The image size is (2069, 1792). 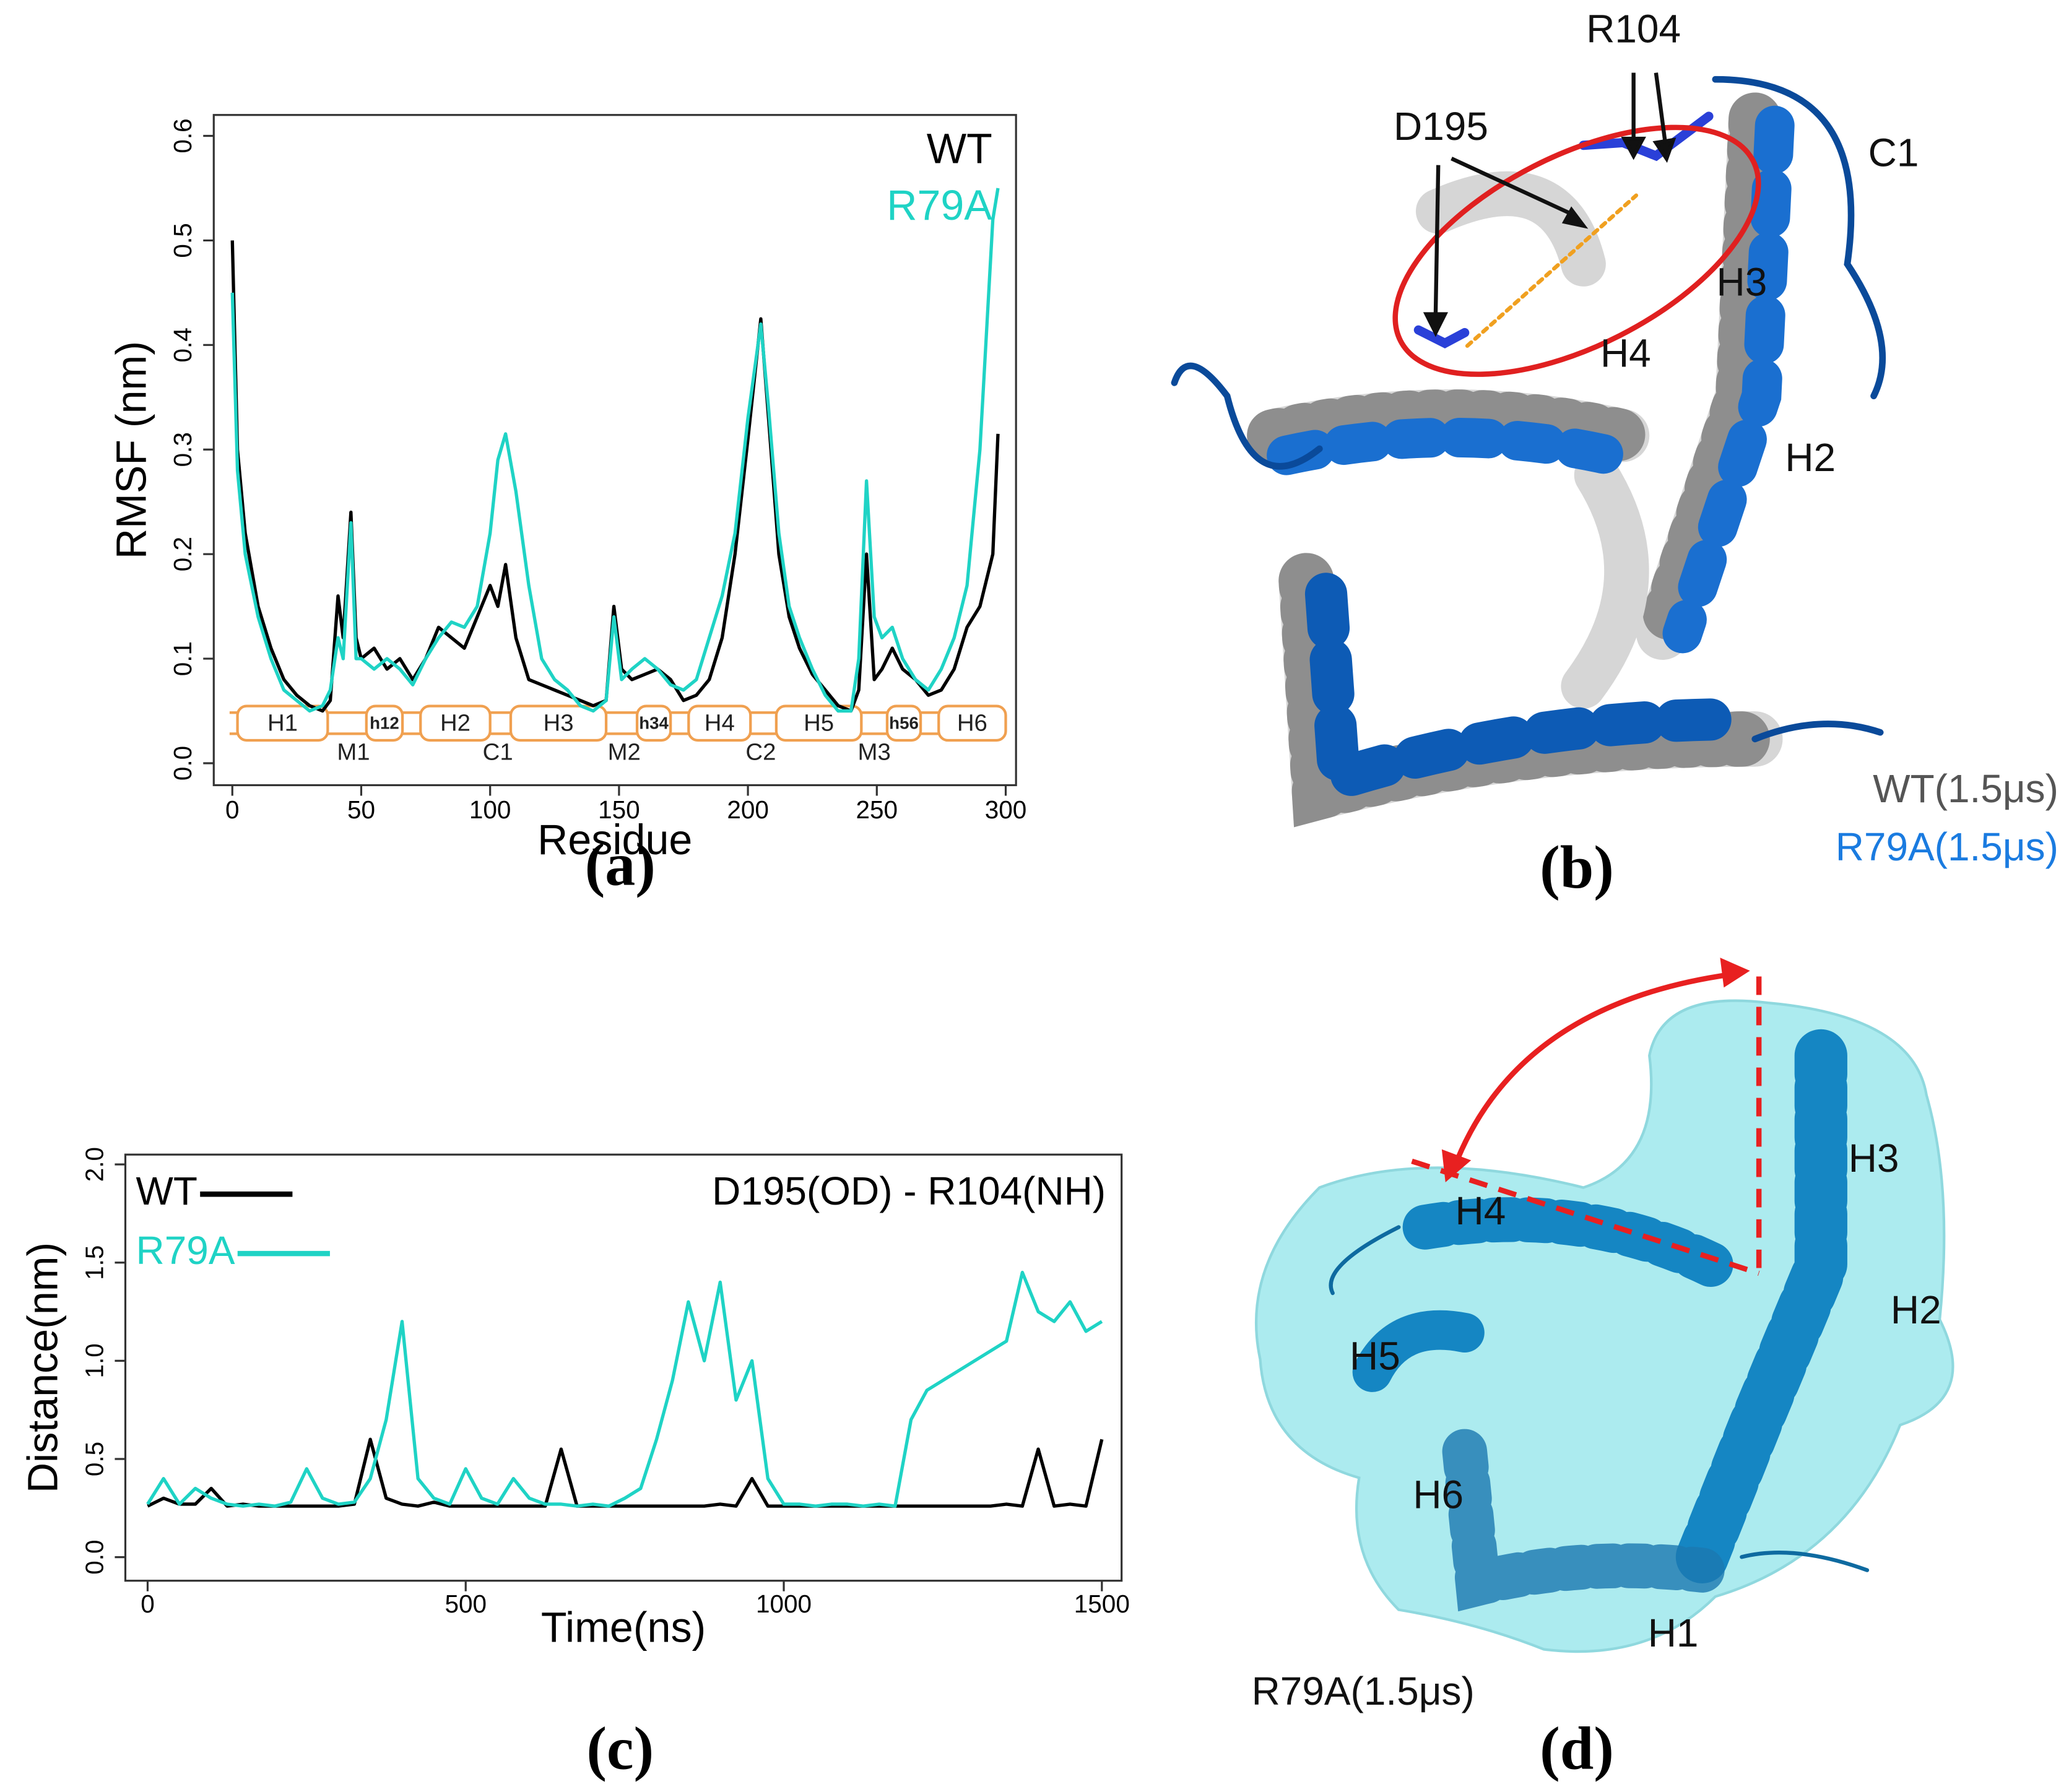 I want to click on highlight-ellipse, so click(x=1576, y=250).